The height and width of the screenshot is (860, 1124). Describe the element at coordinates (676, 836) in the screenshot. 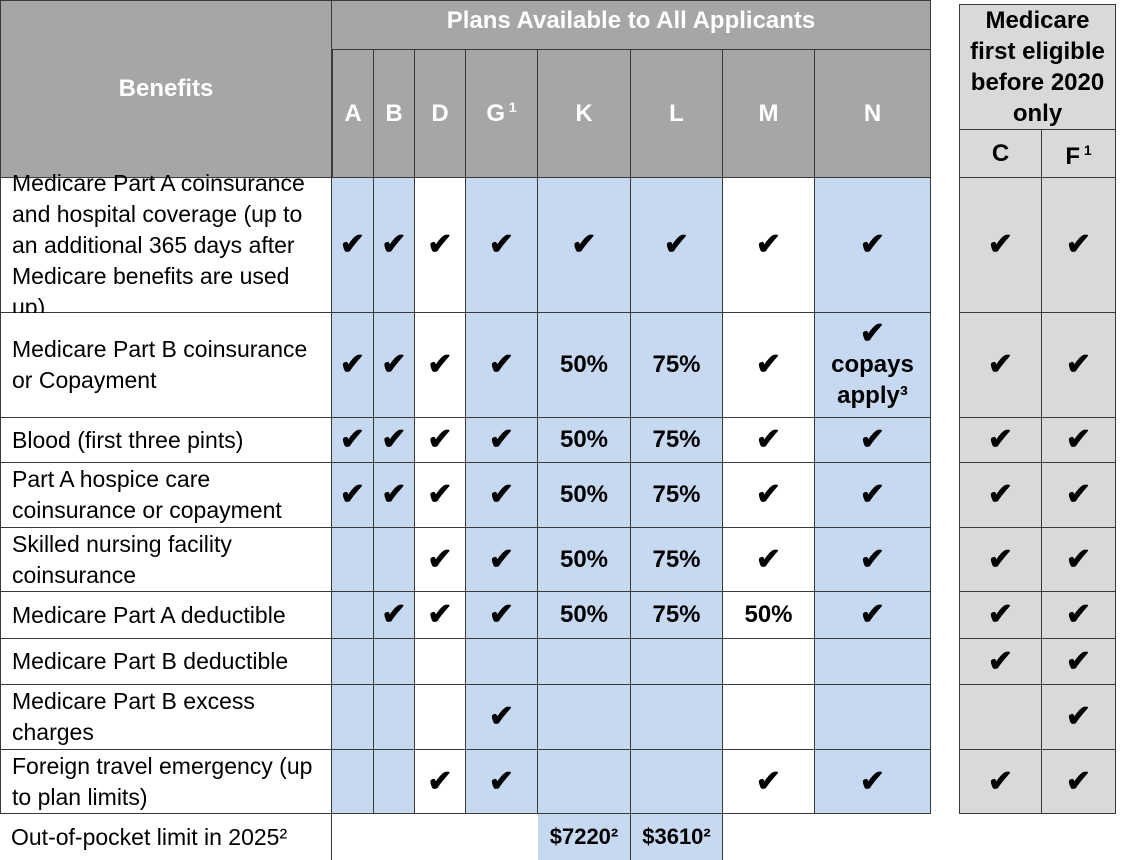

I see `out-of-pocket-value: $3610²` at that location.